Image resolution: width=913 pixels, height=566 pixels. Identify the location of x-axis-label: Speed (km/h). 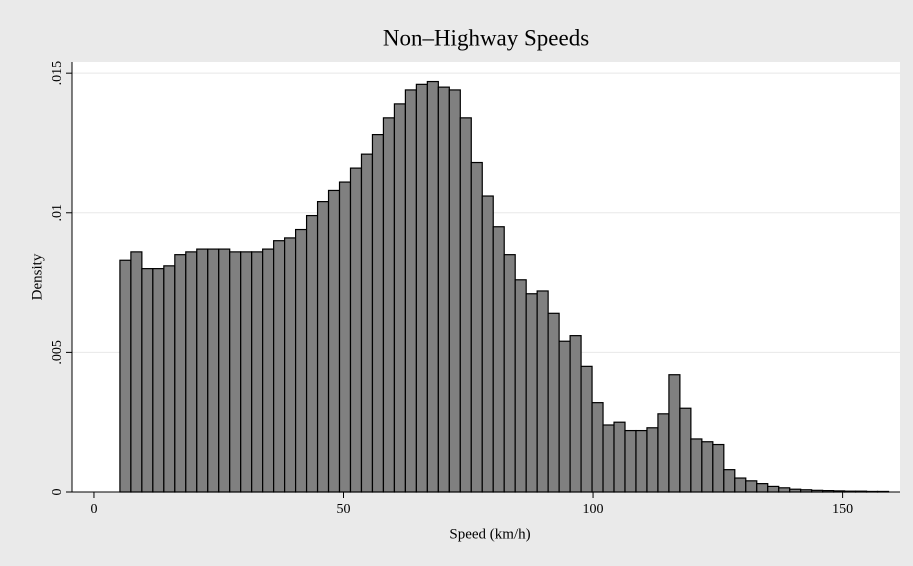
(489, 534).